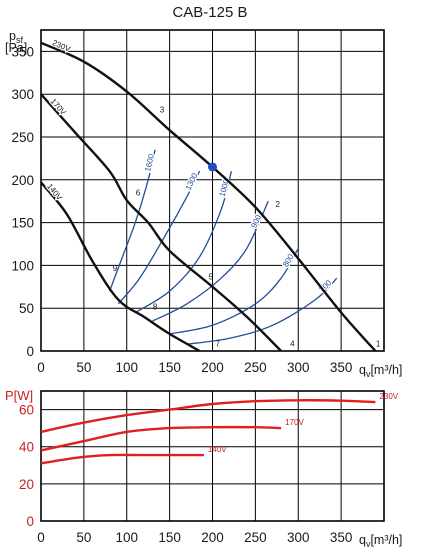 This screenshot has width=421, height=553. I want to click on curve-point-label: 6, so click(138, 193).